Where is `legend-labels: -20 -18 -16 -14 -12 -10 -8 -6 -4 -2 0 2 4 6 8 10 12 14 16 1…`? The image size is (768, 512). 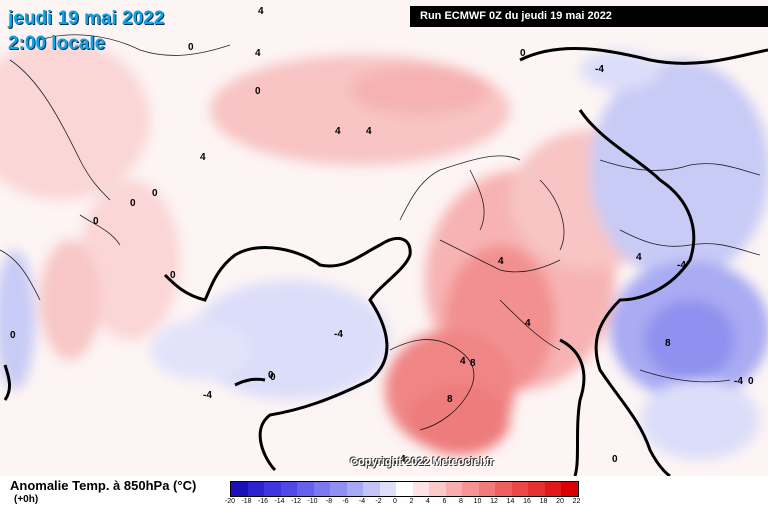 legend-labels: -20 -18 -16 -14 -12 -10 -8 -6 -4 -2 0 2 4 6 8 10 12 14 16 1… is located at coordinates (402, 503).